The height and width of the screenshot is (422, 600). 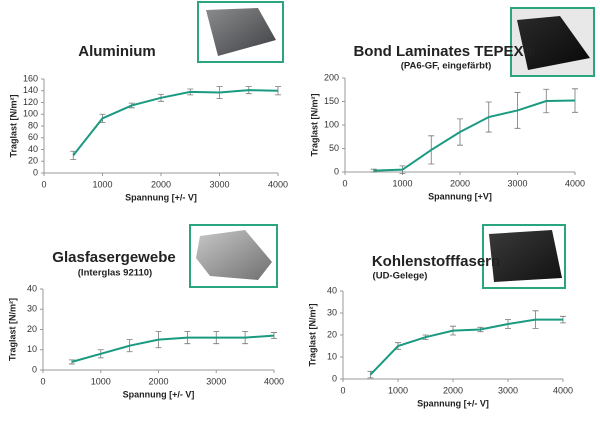 What do you see at coordinates (33, 125) in the screenshot?
I see `y-tick-label: 80` at bounding box center [33, 125].